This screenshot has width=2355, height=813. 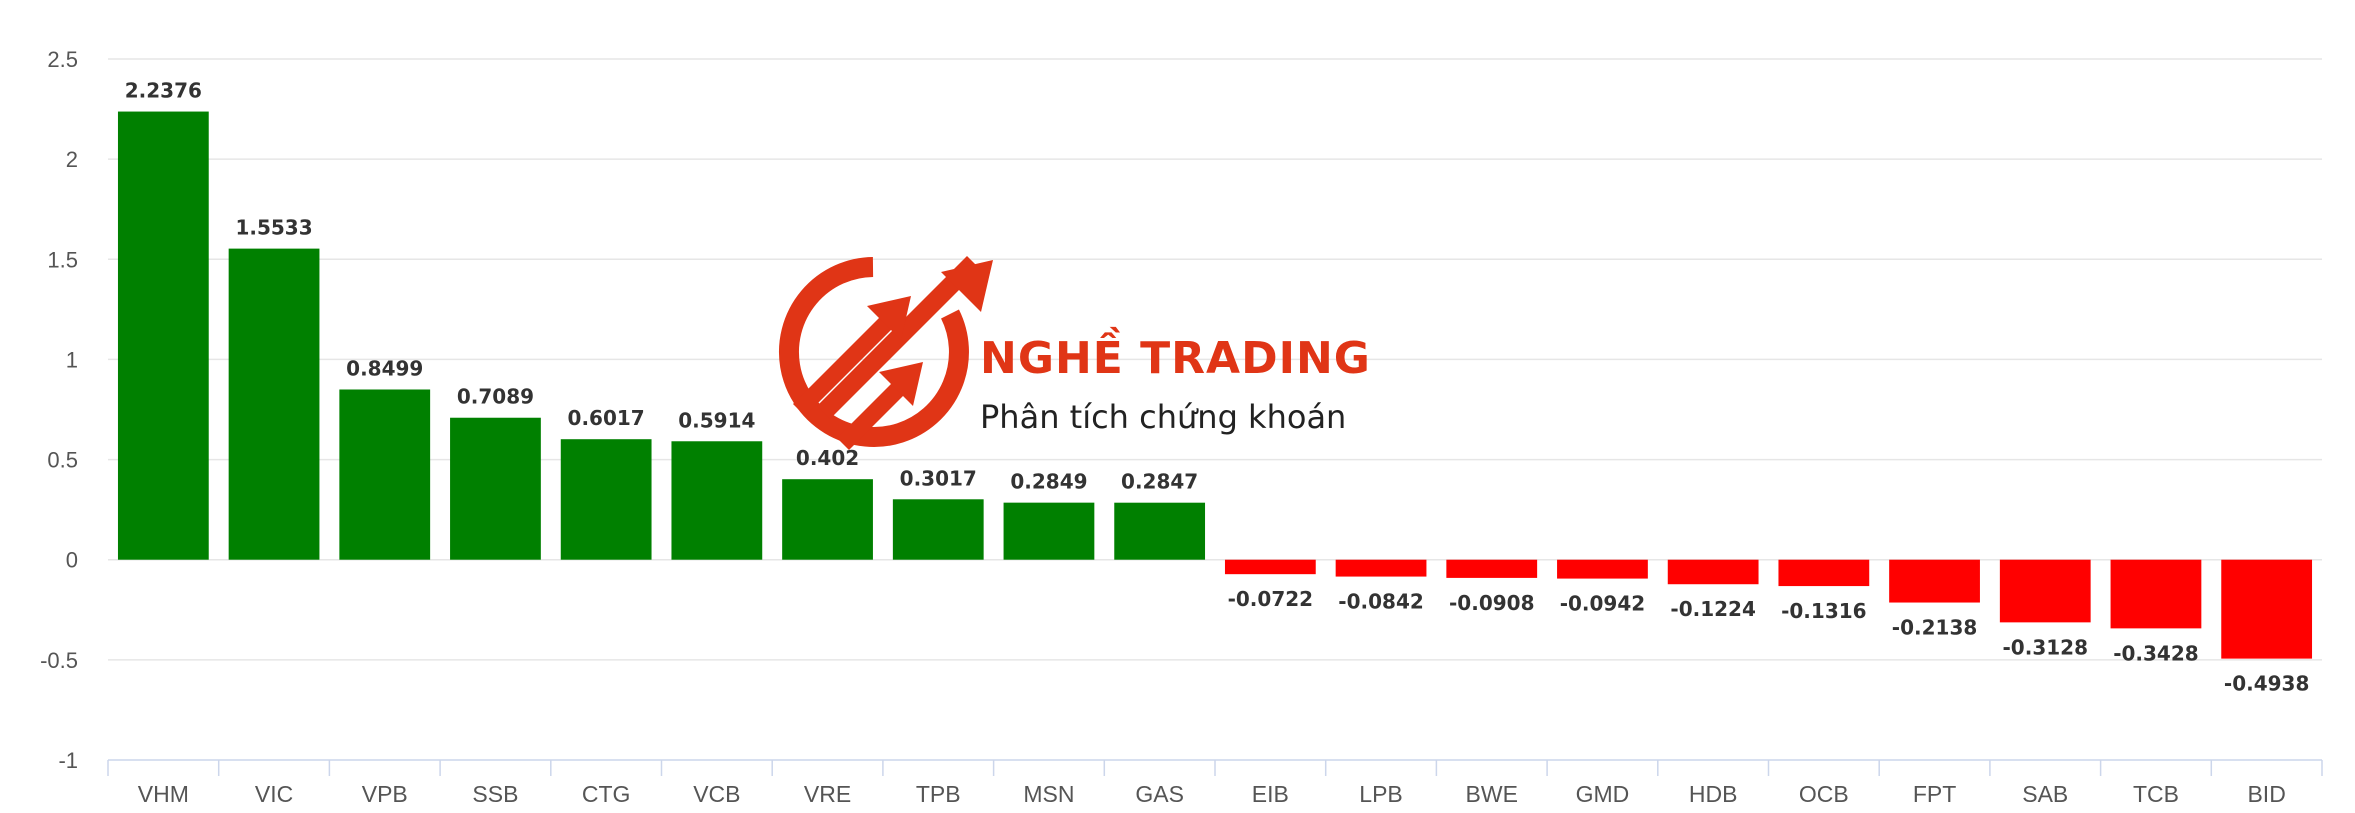 What do you see at coordinates (2266, 684) in the screenshot?
I see `data-label-bid: -0.4938` at bounding box center [2266, 684].